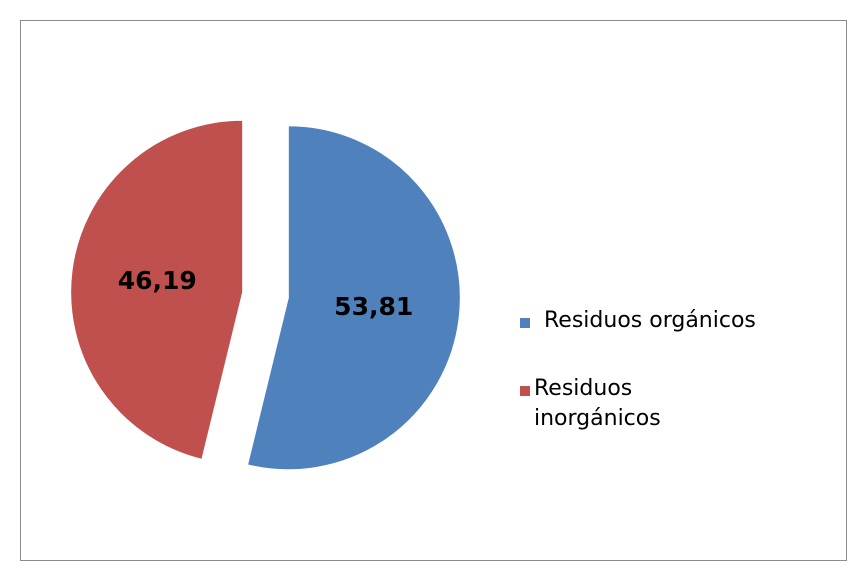 Image resolution: width=868 pixels, height=582 pixels. What do you see at coordinates (373, 306) in the screenshot?
I see `data-label: 53,81` at bounding box center [373, 306].